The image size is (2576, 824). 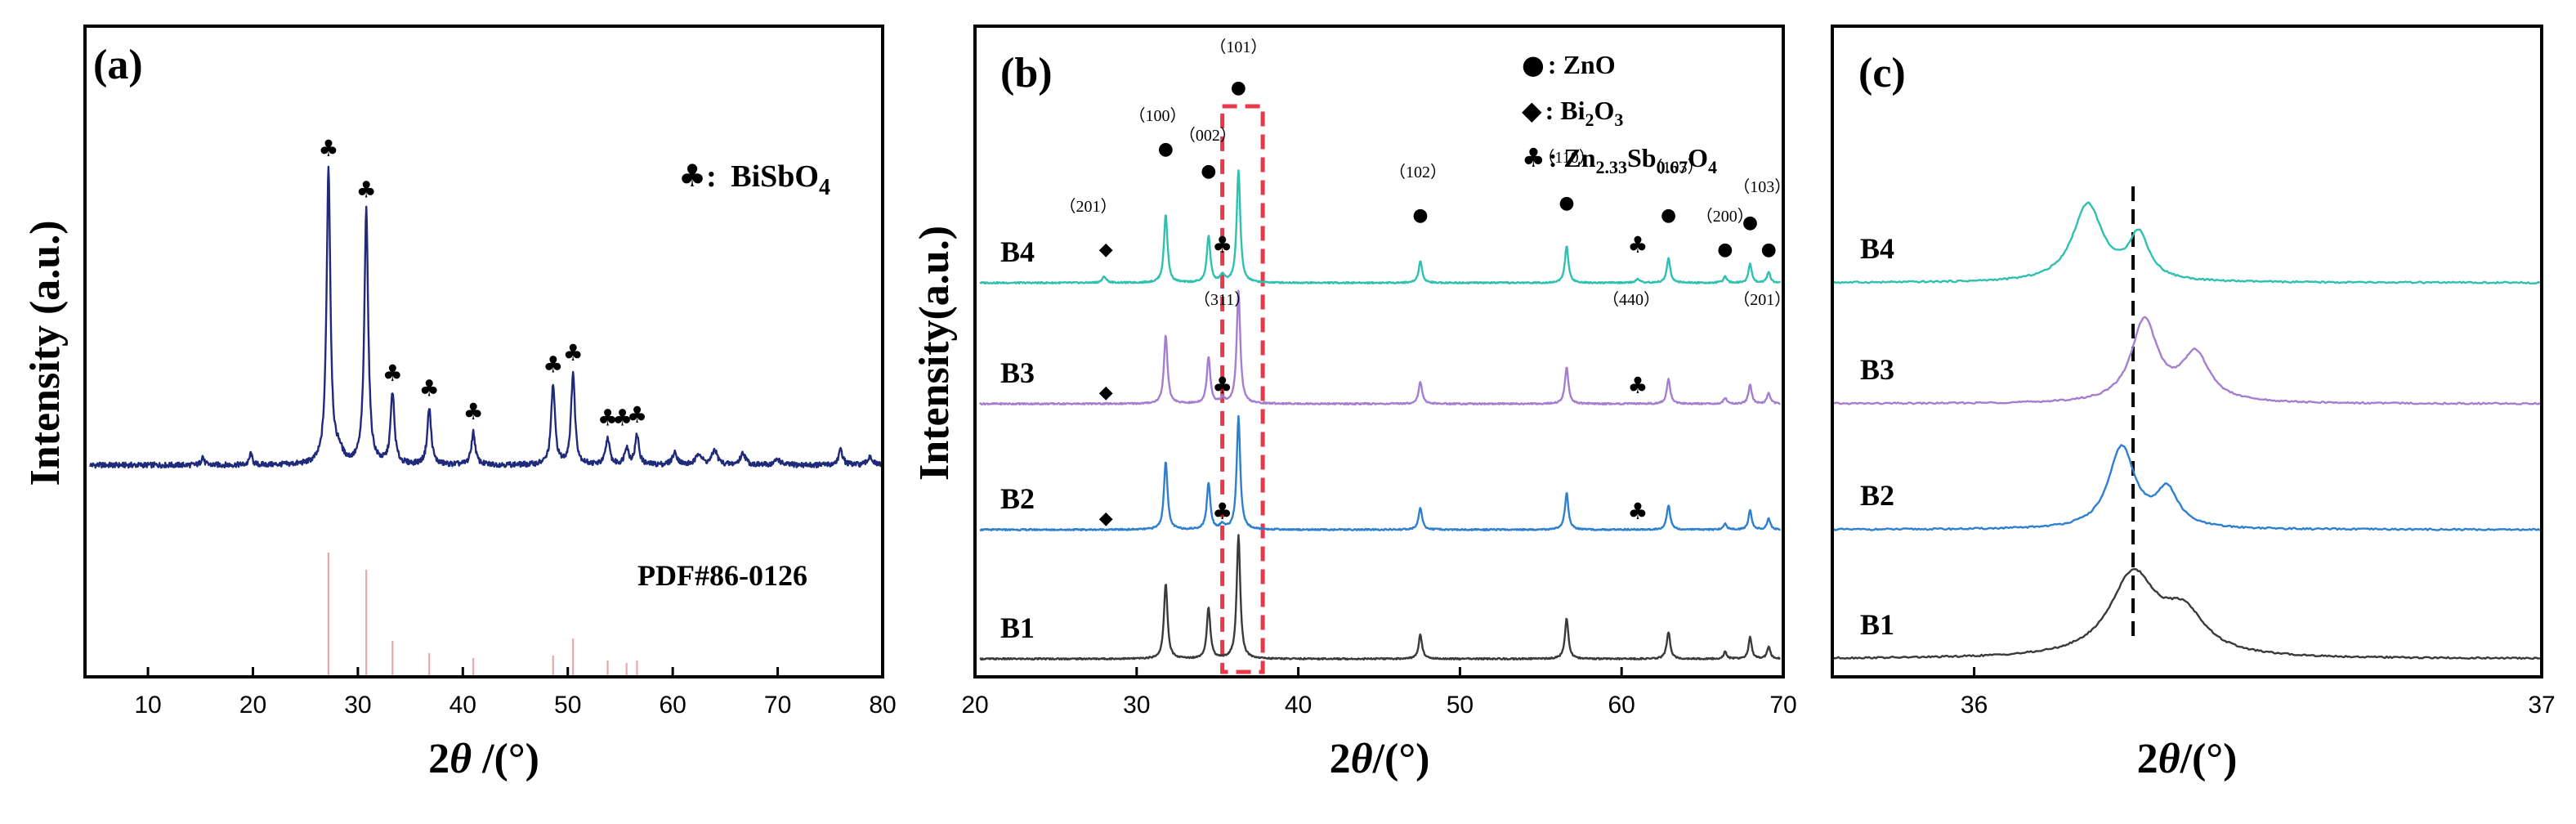 I want to click on hkl-label-3: （101）, so click(x=1238, y=47).